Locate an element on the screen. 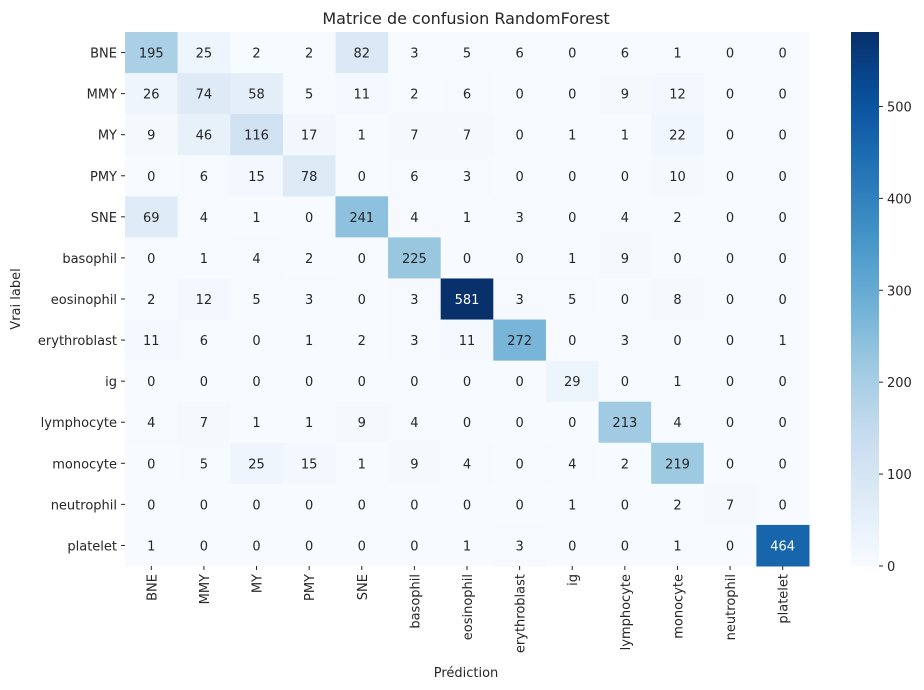  cell-value-label: 241 is located at coordinates (361, 218).